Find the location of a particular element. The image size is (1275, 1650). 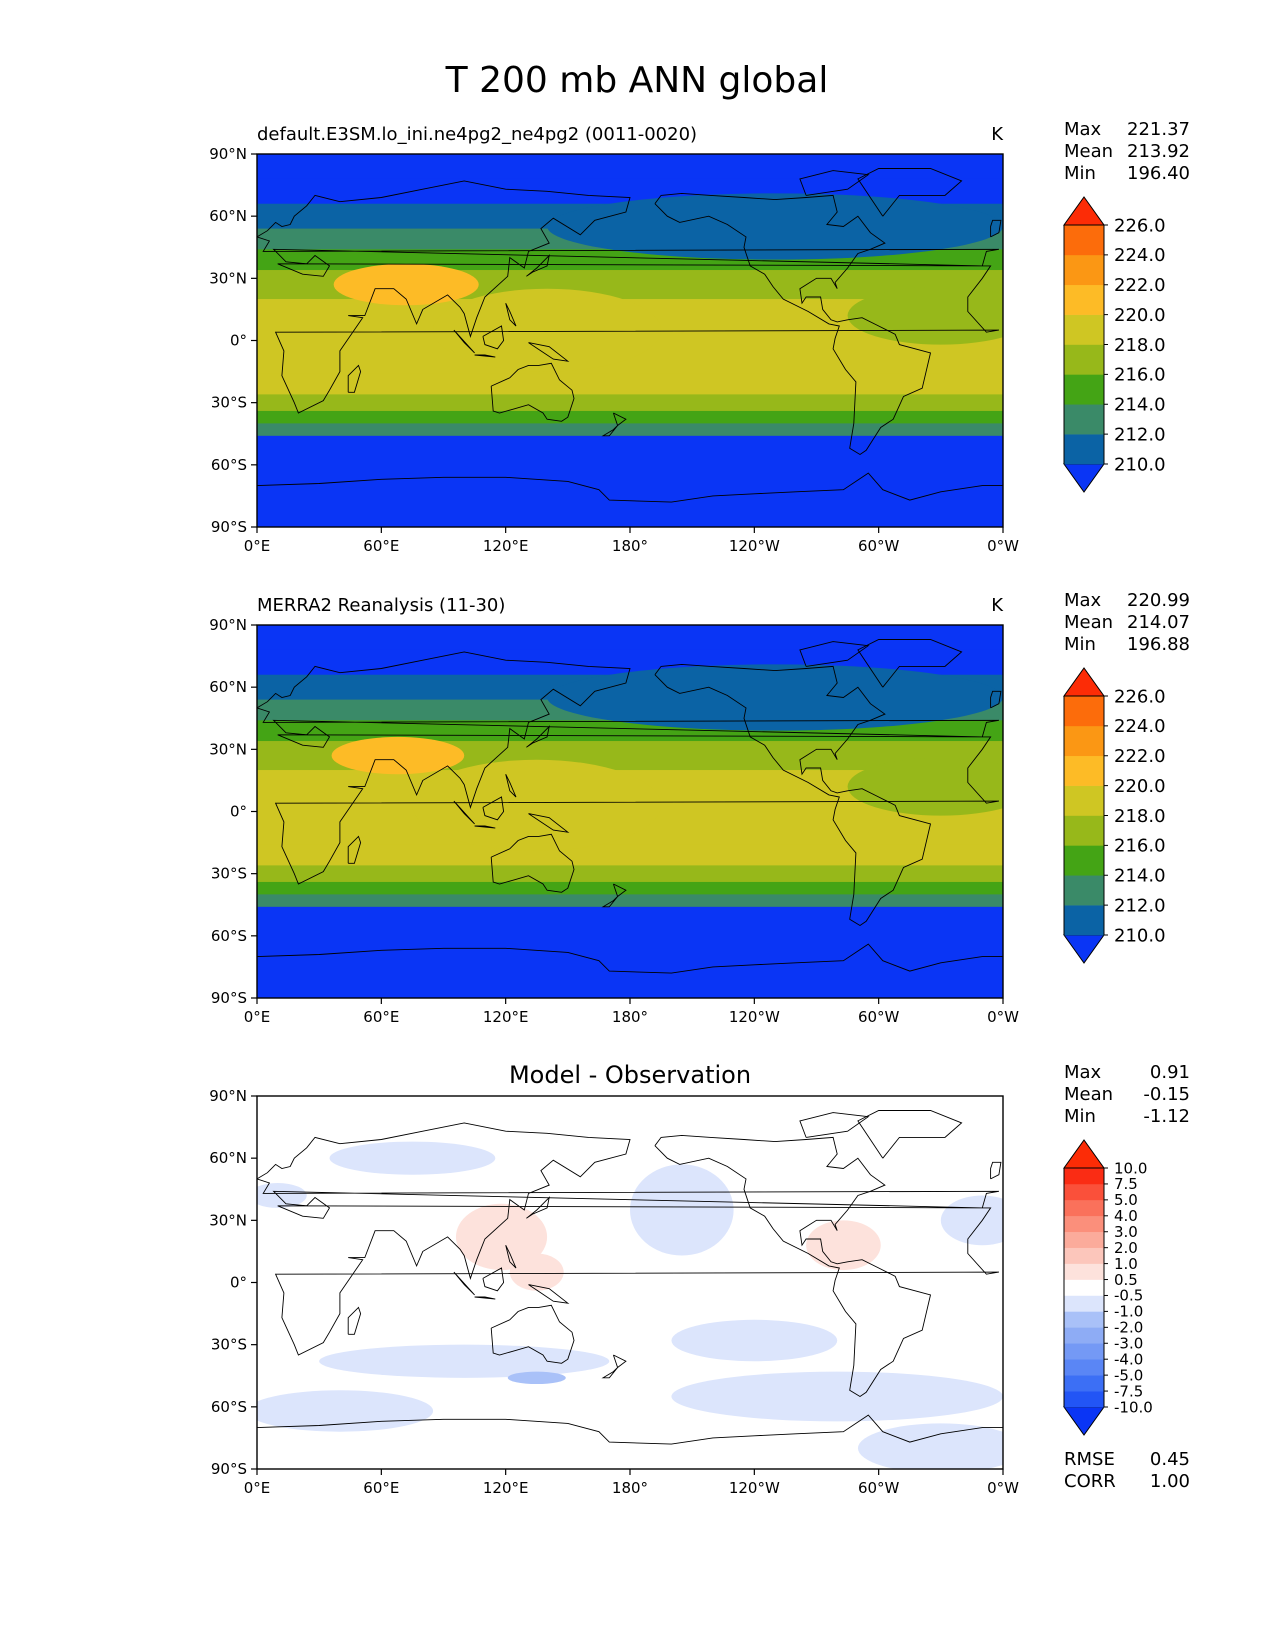

colorbar-tick-label: 220.0 is located at coordinates (1140, 315).